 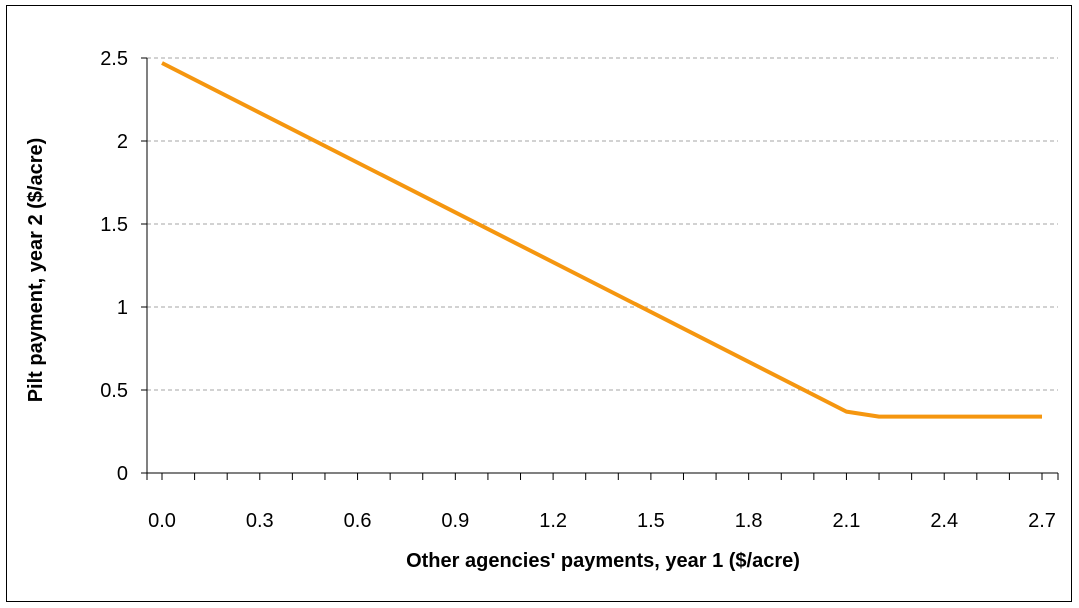 What do you see at coordinates (36, 270) in the screenshot?
I see `y-axis-title: Pilt payment, year 2 ($/acre)` at bounding box center [36, 270].